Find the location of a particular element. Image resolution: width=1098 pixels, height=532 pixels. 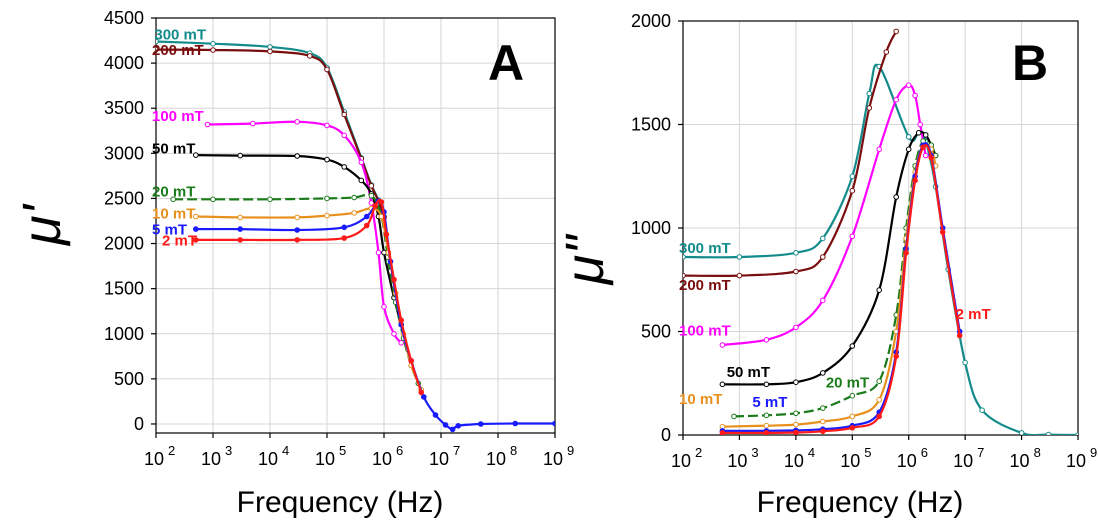

x-tick-label: 10 8 is located at coordinates (501, 456).